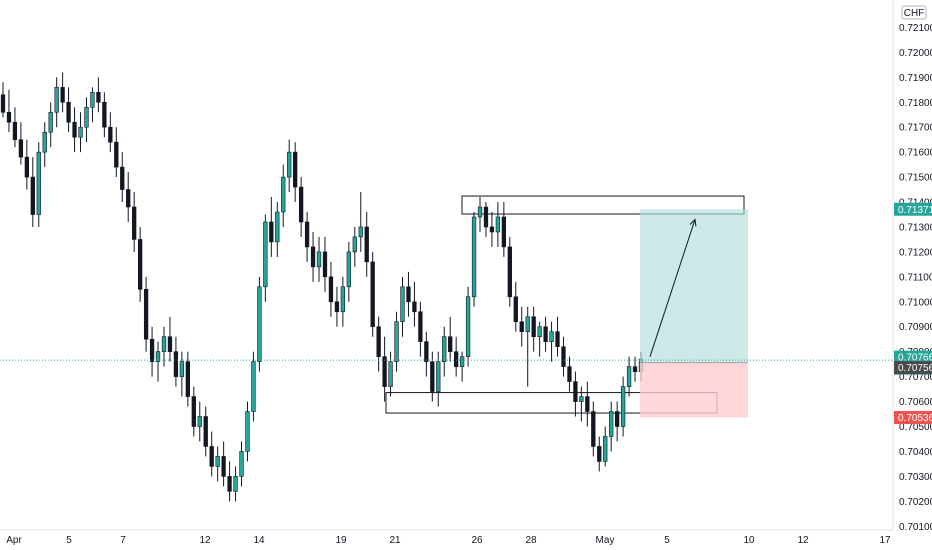  Describe the element at coordinates (885, 540) in the screenshot. I see `x-tick-label: 17` at that location.